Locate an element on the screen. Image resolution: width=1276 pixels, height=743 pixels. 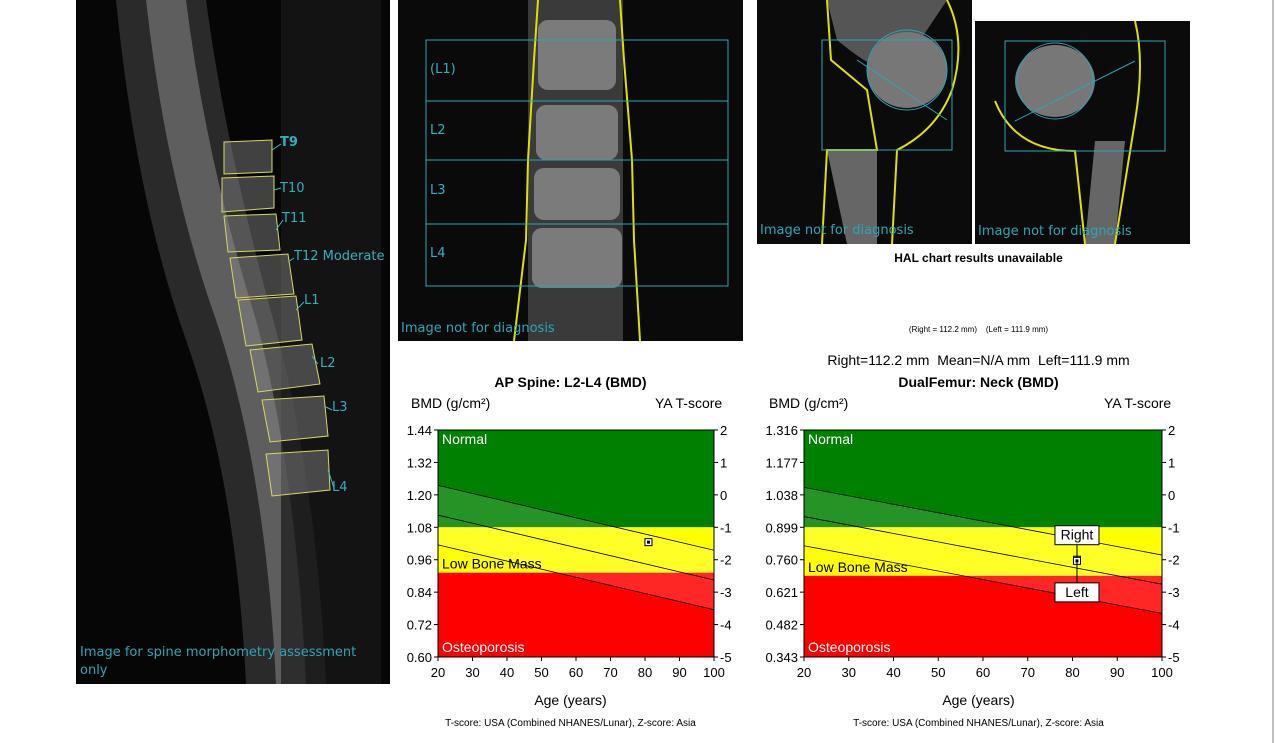
reference-band-lower is located at coordinates (576, 562).